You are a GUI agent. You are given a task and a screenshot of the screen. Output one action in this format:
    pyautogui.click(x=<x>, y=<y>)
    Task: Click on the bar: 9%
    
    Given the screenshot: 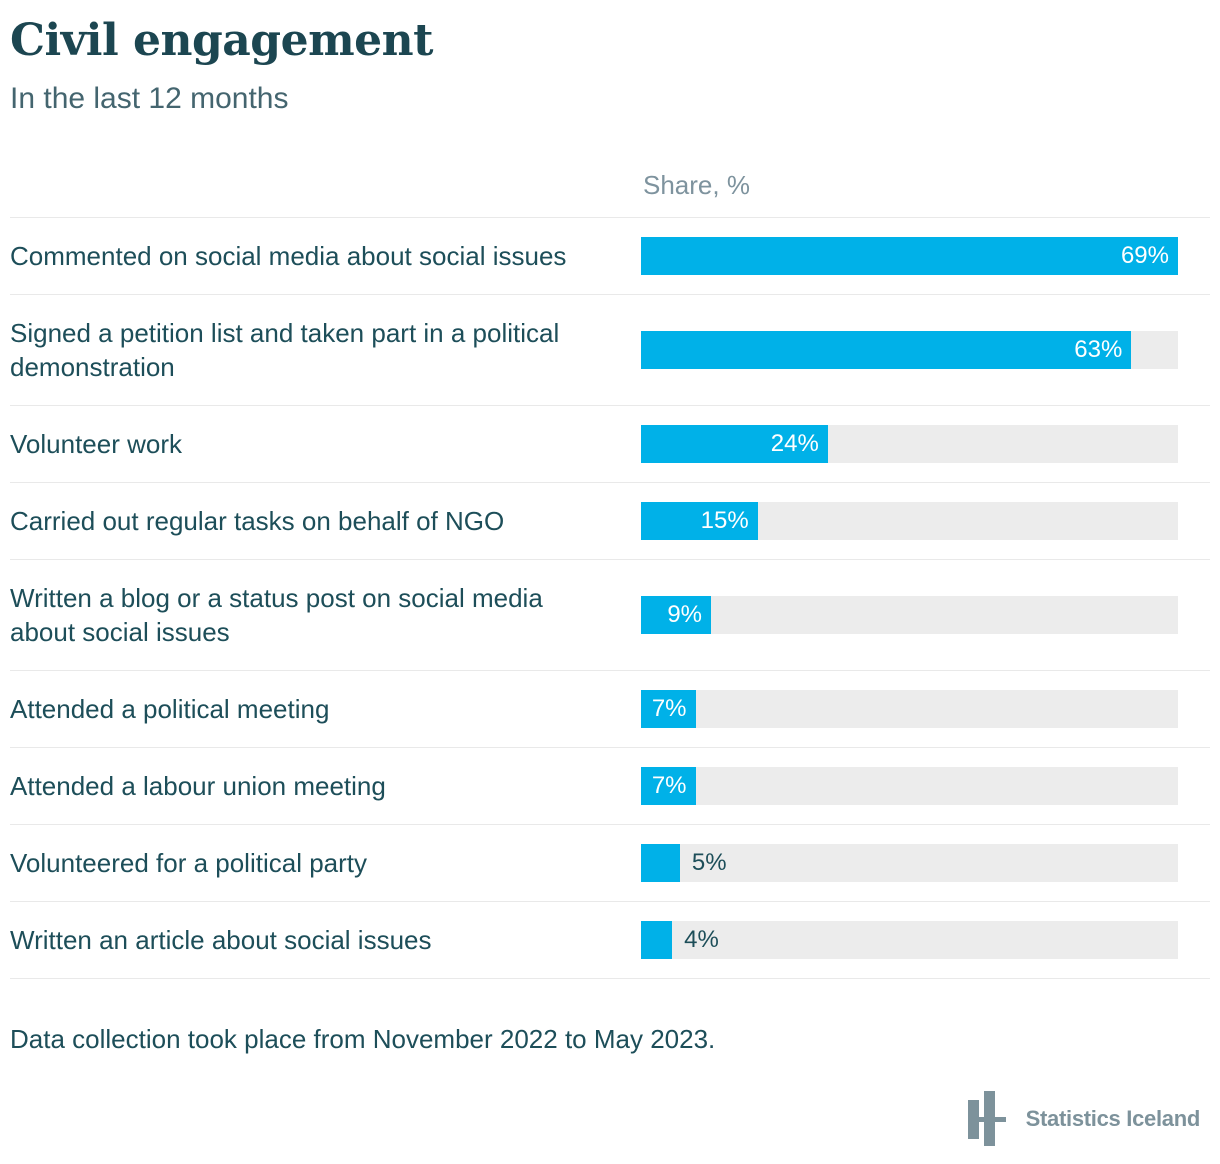 What is the action you would take?
    pyautogui.click(x=676, y=614)
    